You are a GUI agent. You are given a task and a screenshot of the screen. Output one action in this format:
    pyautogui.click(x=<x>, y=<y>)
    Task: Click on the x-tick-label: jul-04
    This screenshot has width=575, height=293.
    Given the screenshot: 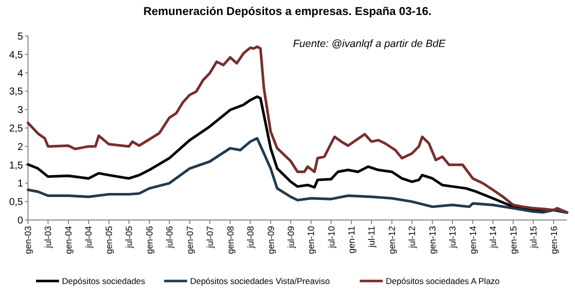 What is the action you would take?
    pyautogui.click(x=89, y=238)
    